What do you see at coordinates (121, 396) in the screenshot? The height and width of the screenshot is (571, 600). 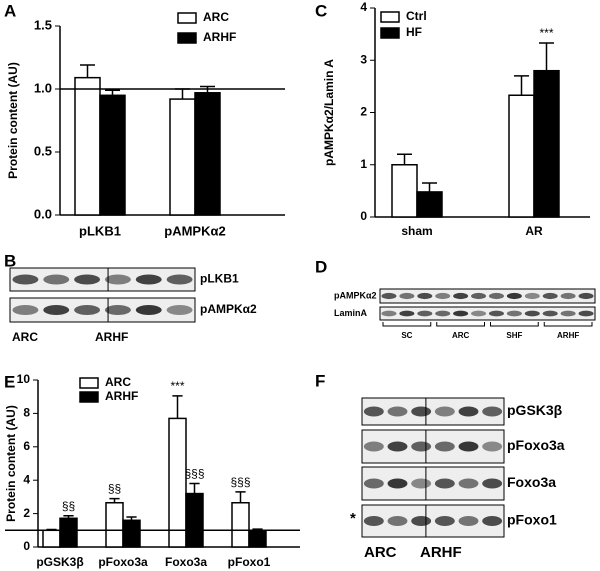 I see `legend-label: ARHF` at bounding box center [121, 396].